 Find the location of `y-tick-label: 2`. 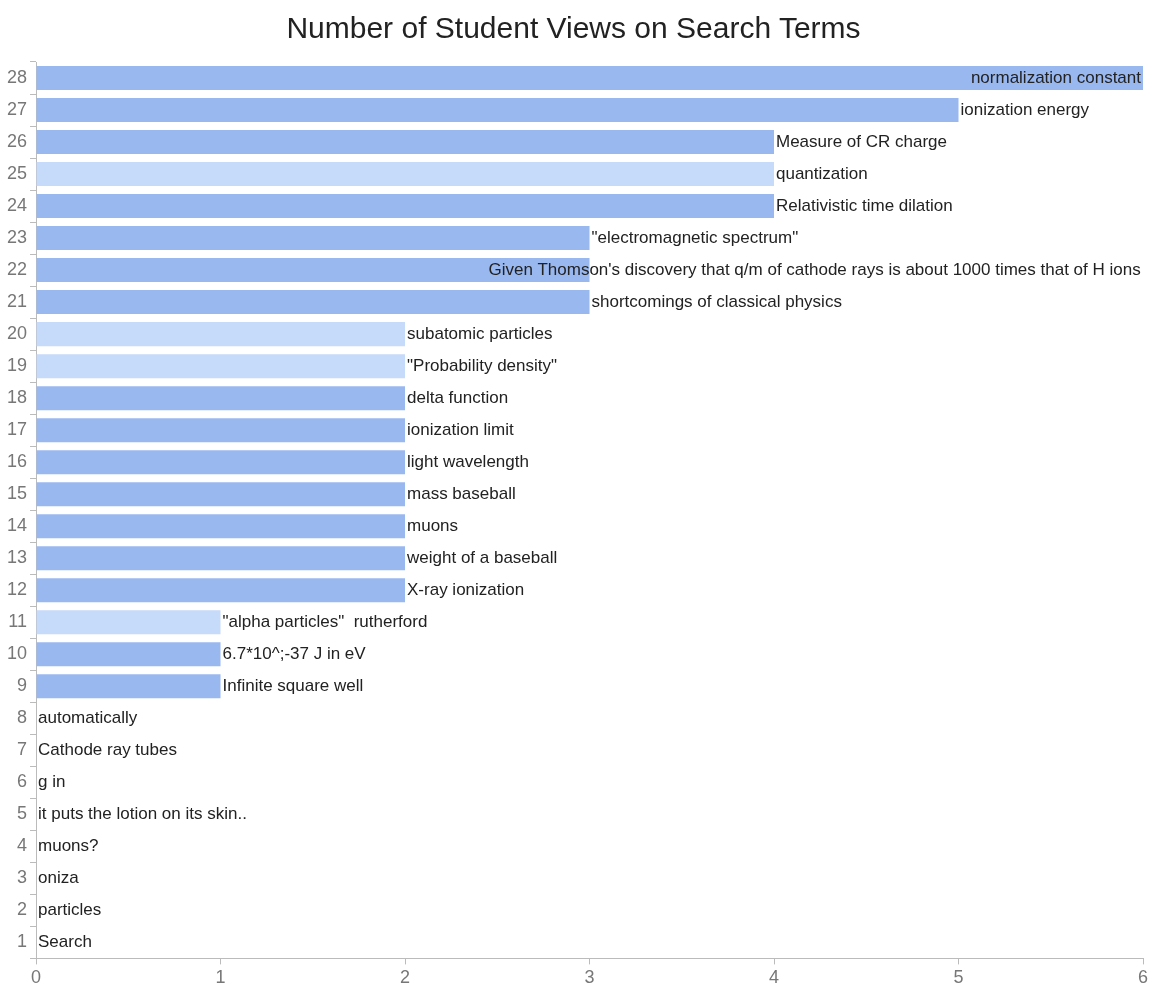

y-tick-label: 2 is located at coordinates (22, 909).